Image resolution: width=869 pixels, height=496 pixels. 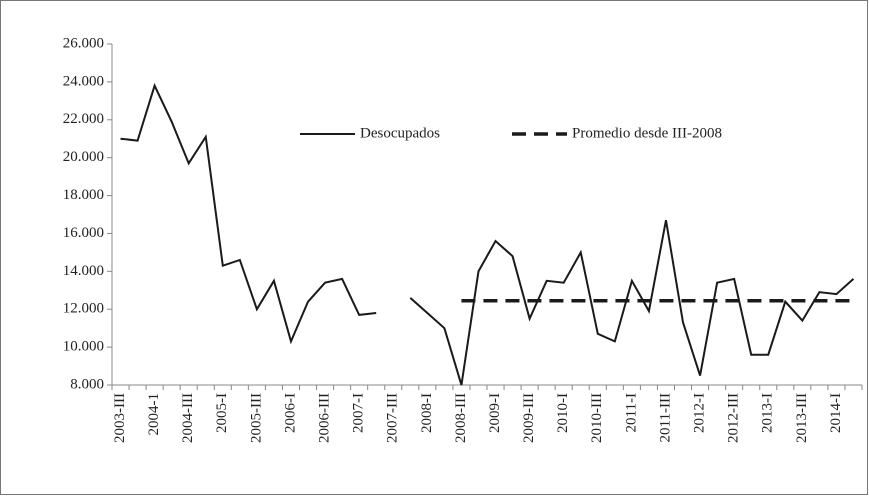 What do you see at coordinates (120, 418) in the screenshot?
I see `x-tick-label: 2003-III` at bounding box center [120, 418].